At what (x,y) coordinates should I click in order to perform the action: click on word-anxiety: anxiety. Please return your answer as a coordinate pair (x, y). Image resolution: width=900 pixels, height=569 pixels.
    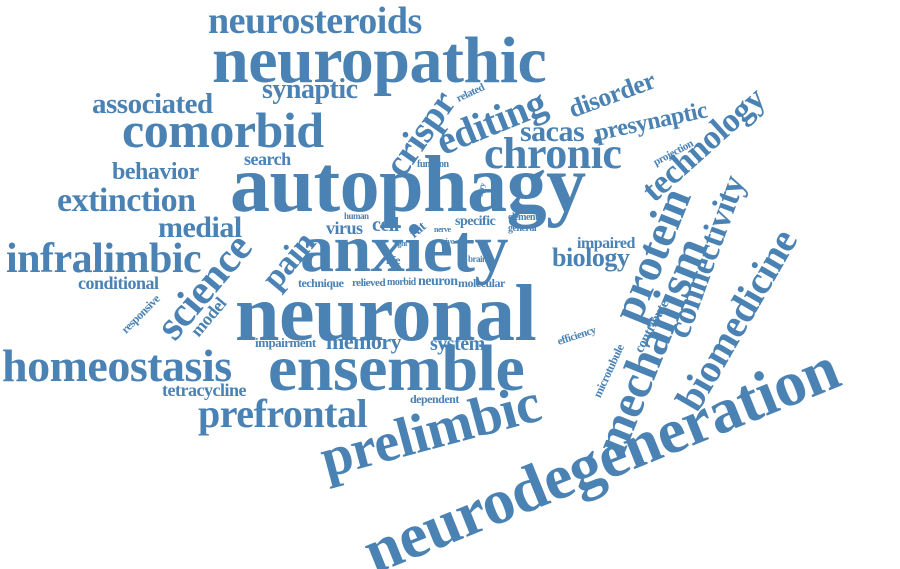
    Looking at the image, I should click on (404, 248).